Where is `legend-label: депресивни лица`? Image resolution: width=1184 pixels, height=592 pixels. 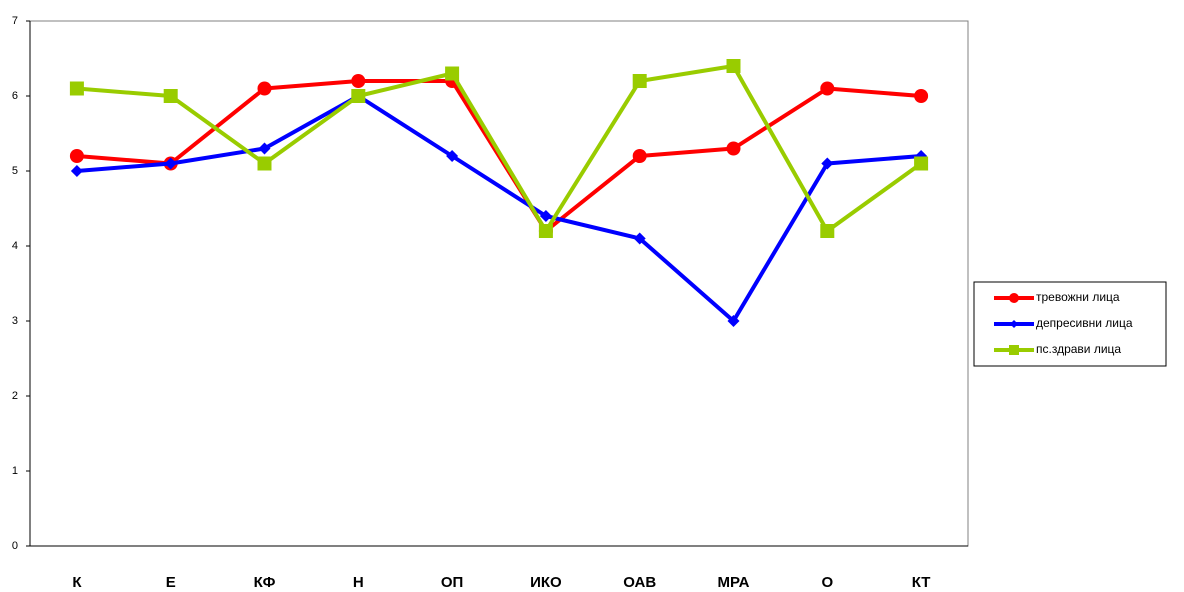 legend-label: депресивни лица is located at coordinates (1084, 323).